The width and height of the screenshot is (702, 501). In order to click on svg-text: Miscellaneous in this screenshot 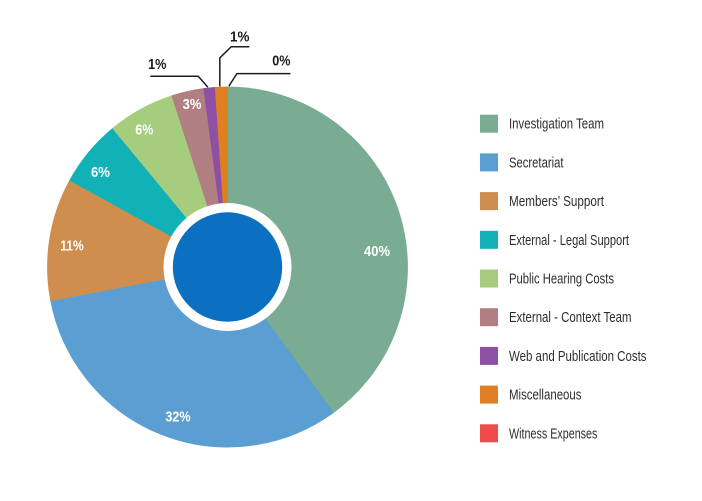, I will do `click(545, 395)`.